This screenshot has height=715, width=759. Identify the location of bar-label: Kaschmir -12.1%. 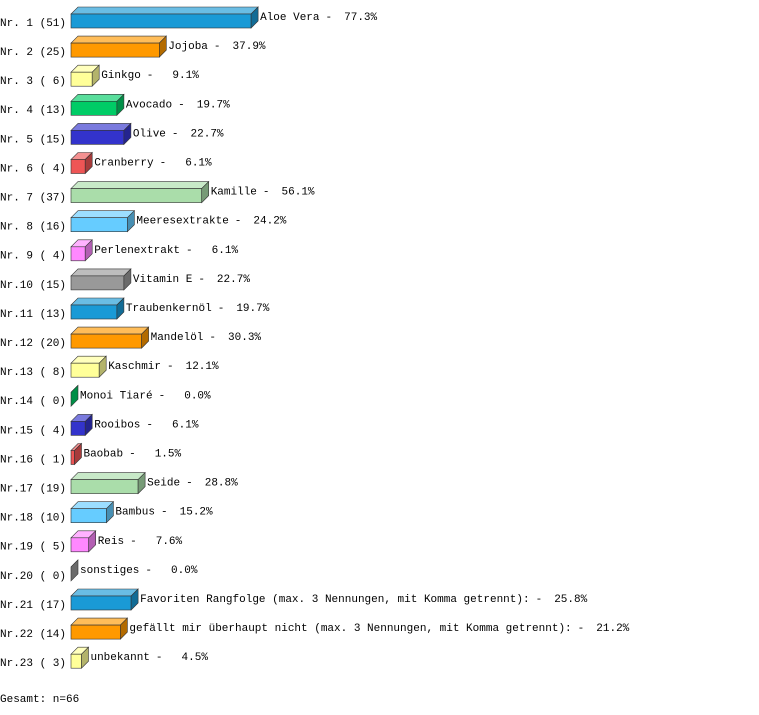
(163, 367).